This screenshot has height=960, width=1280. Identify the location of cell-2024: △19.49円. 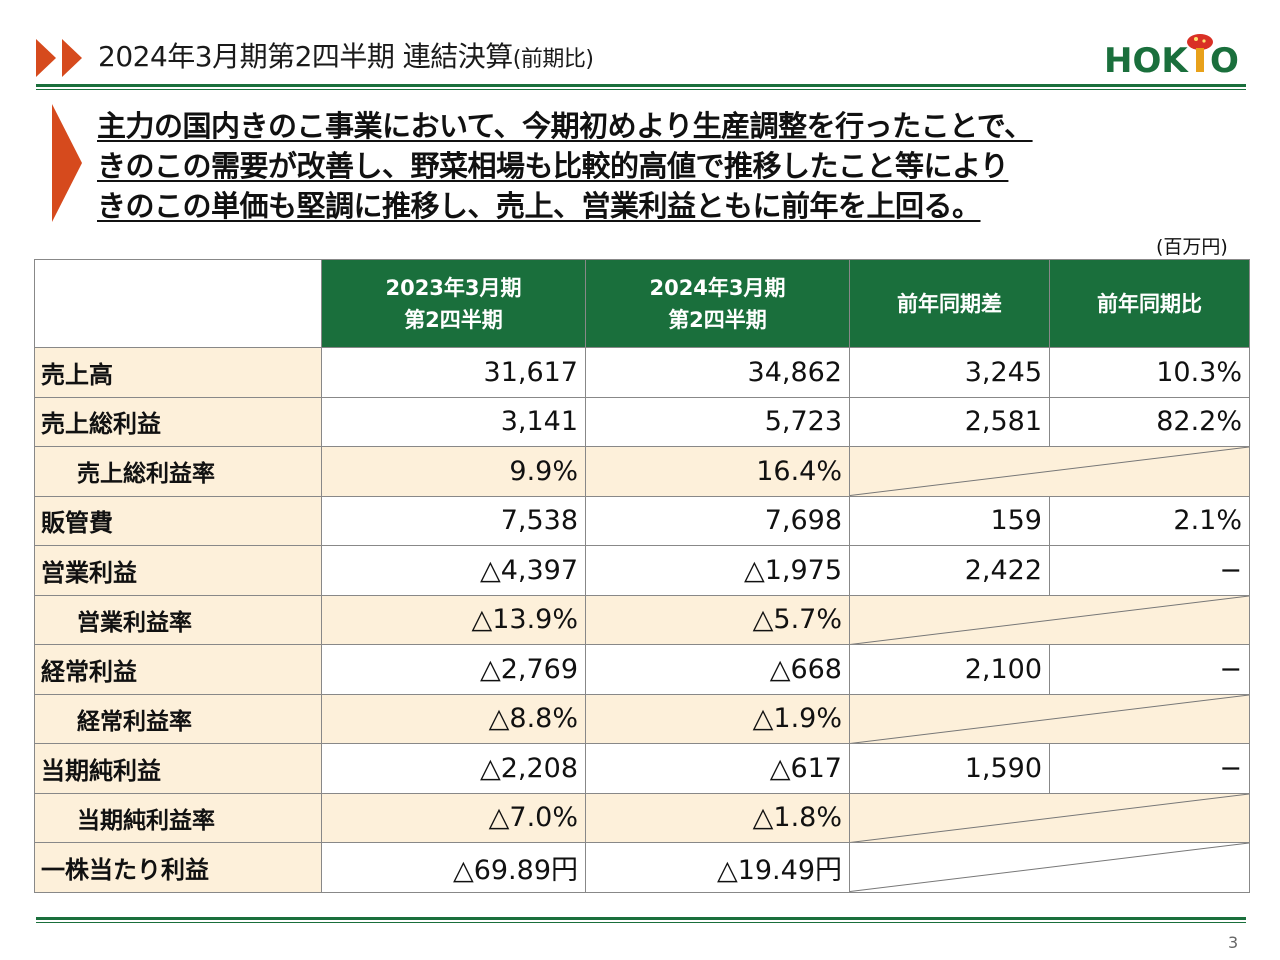
(717, 867).